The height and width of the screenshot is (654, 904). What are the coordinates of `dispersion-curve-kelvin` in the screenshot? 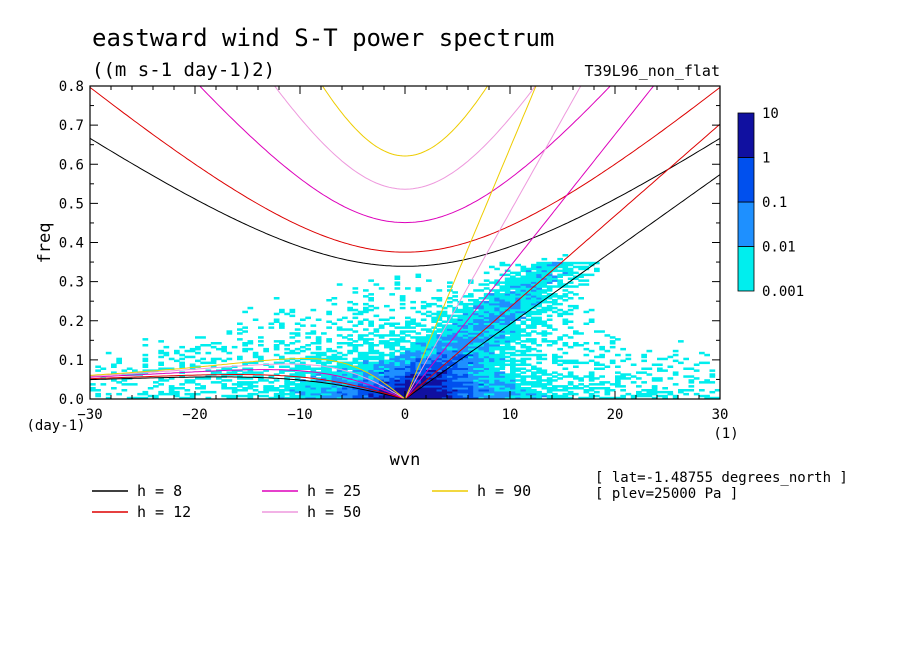 It's located at (562, 286).